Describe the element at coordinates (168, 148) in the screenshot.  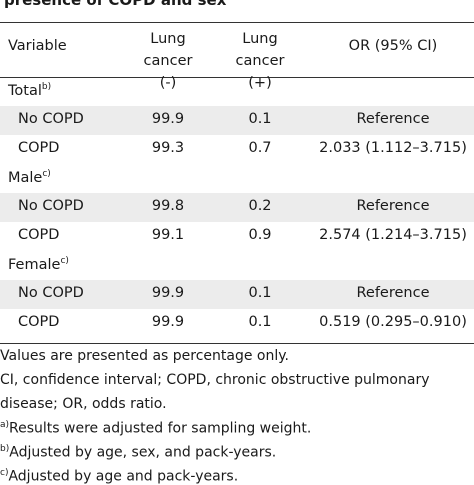
I see `cell: 99.3` at that location.